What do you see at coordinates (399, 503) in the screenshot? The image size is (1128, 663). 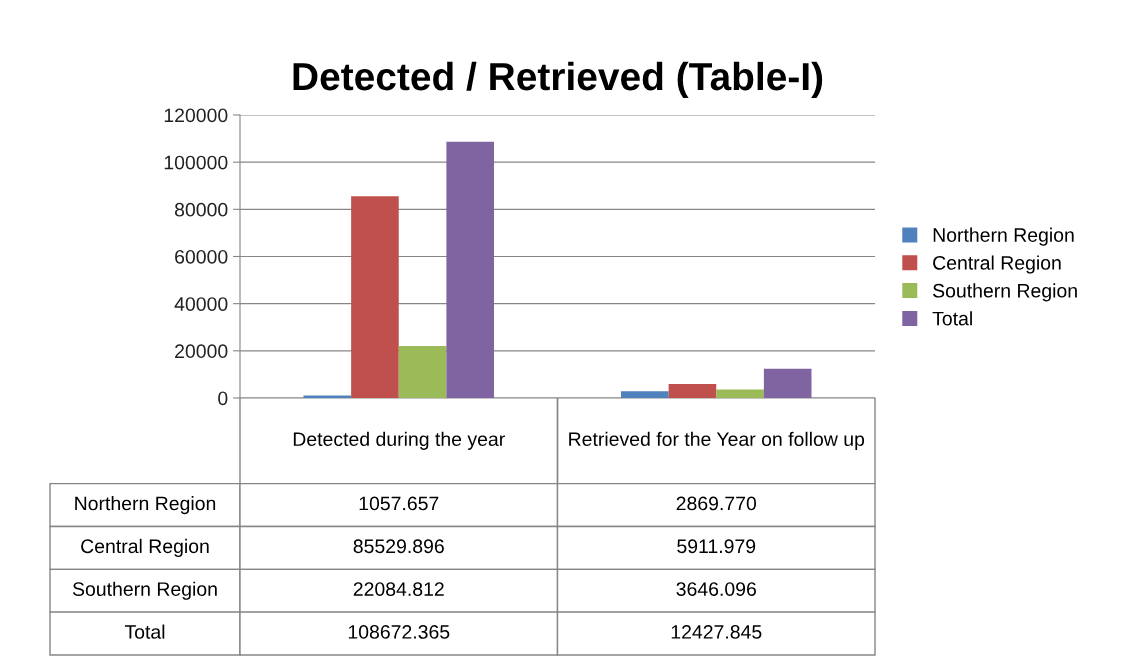 I see `data-label: 1057.657` at bounding box center [399, 503].